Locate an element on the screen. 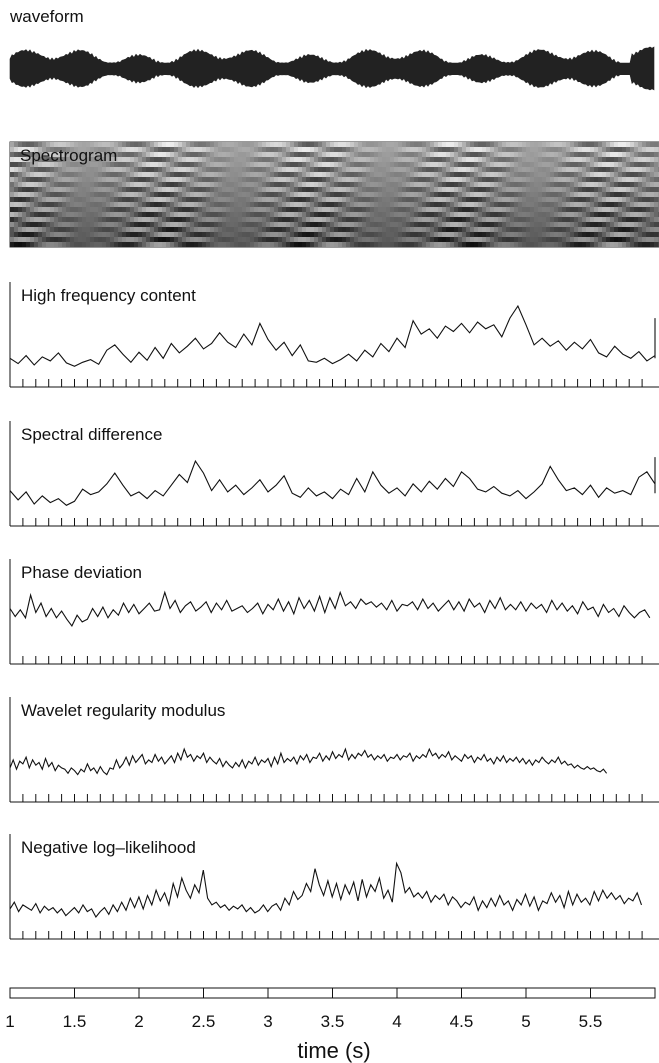  waveform-trace is located at coordinates (332, 68).